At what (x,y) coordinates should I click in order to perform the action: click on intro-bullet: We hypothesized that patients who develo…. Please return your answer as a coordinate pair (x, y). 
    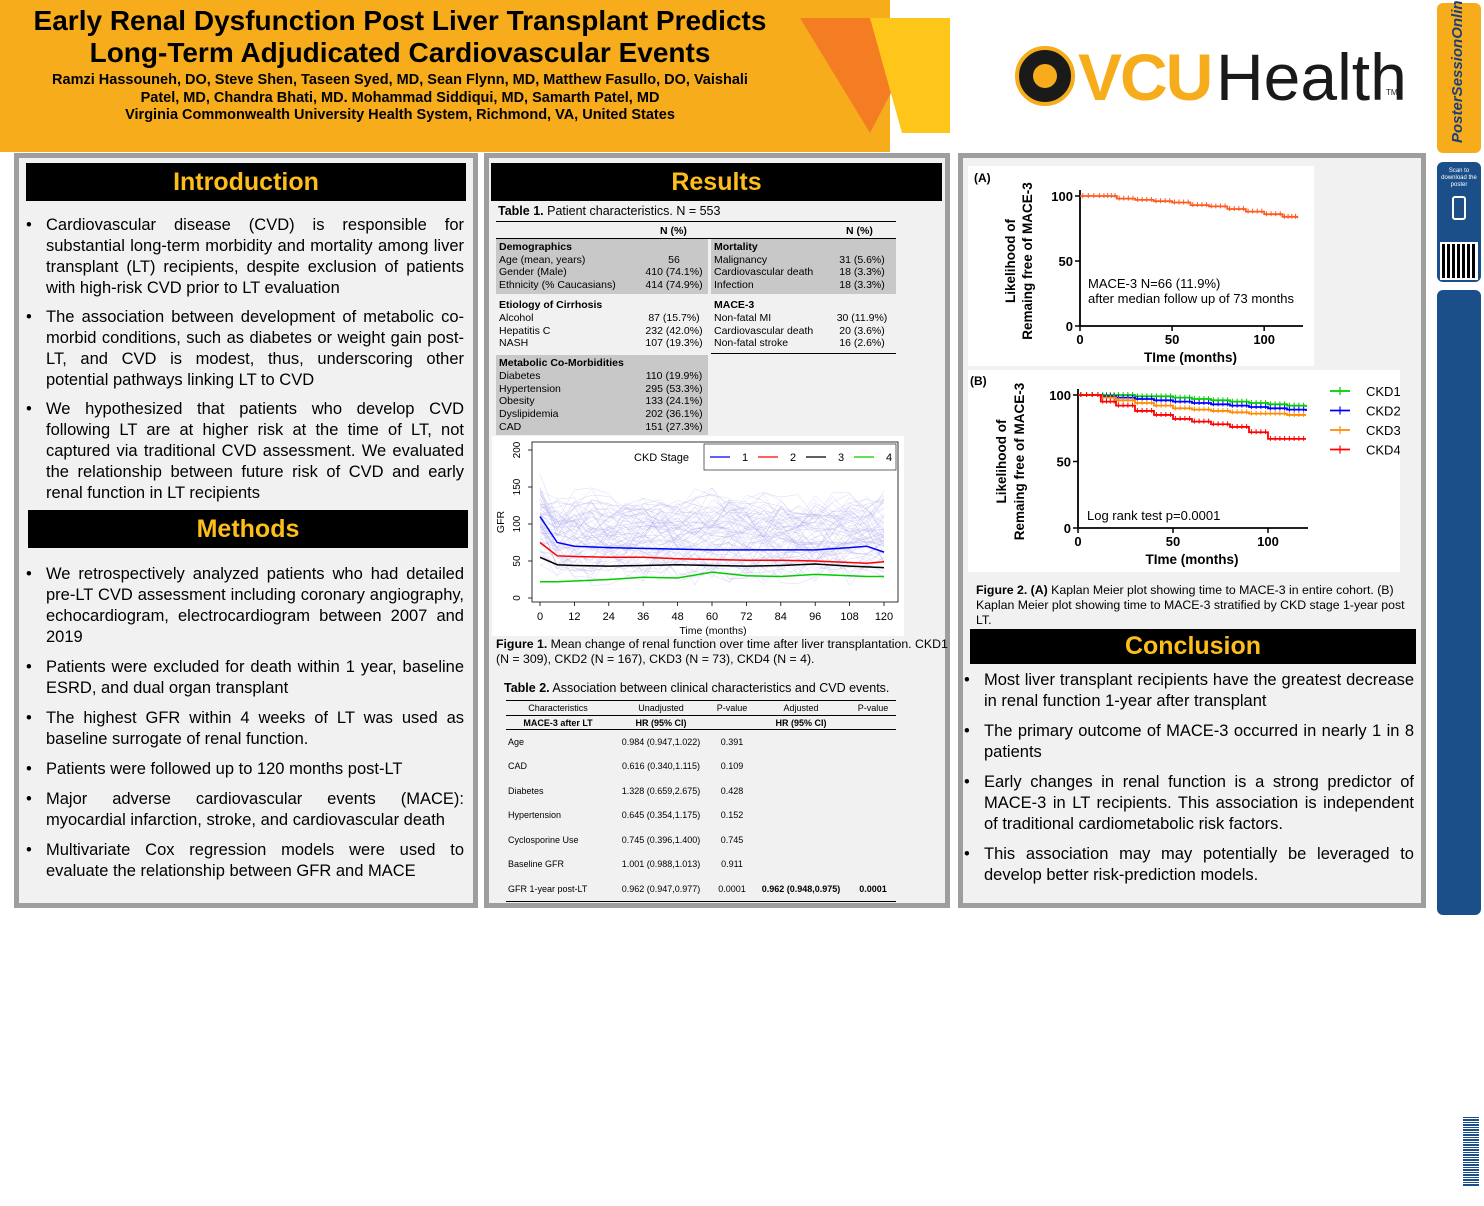
    Looking at the image, I should click on (244, 451).